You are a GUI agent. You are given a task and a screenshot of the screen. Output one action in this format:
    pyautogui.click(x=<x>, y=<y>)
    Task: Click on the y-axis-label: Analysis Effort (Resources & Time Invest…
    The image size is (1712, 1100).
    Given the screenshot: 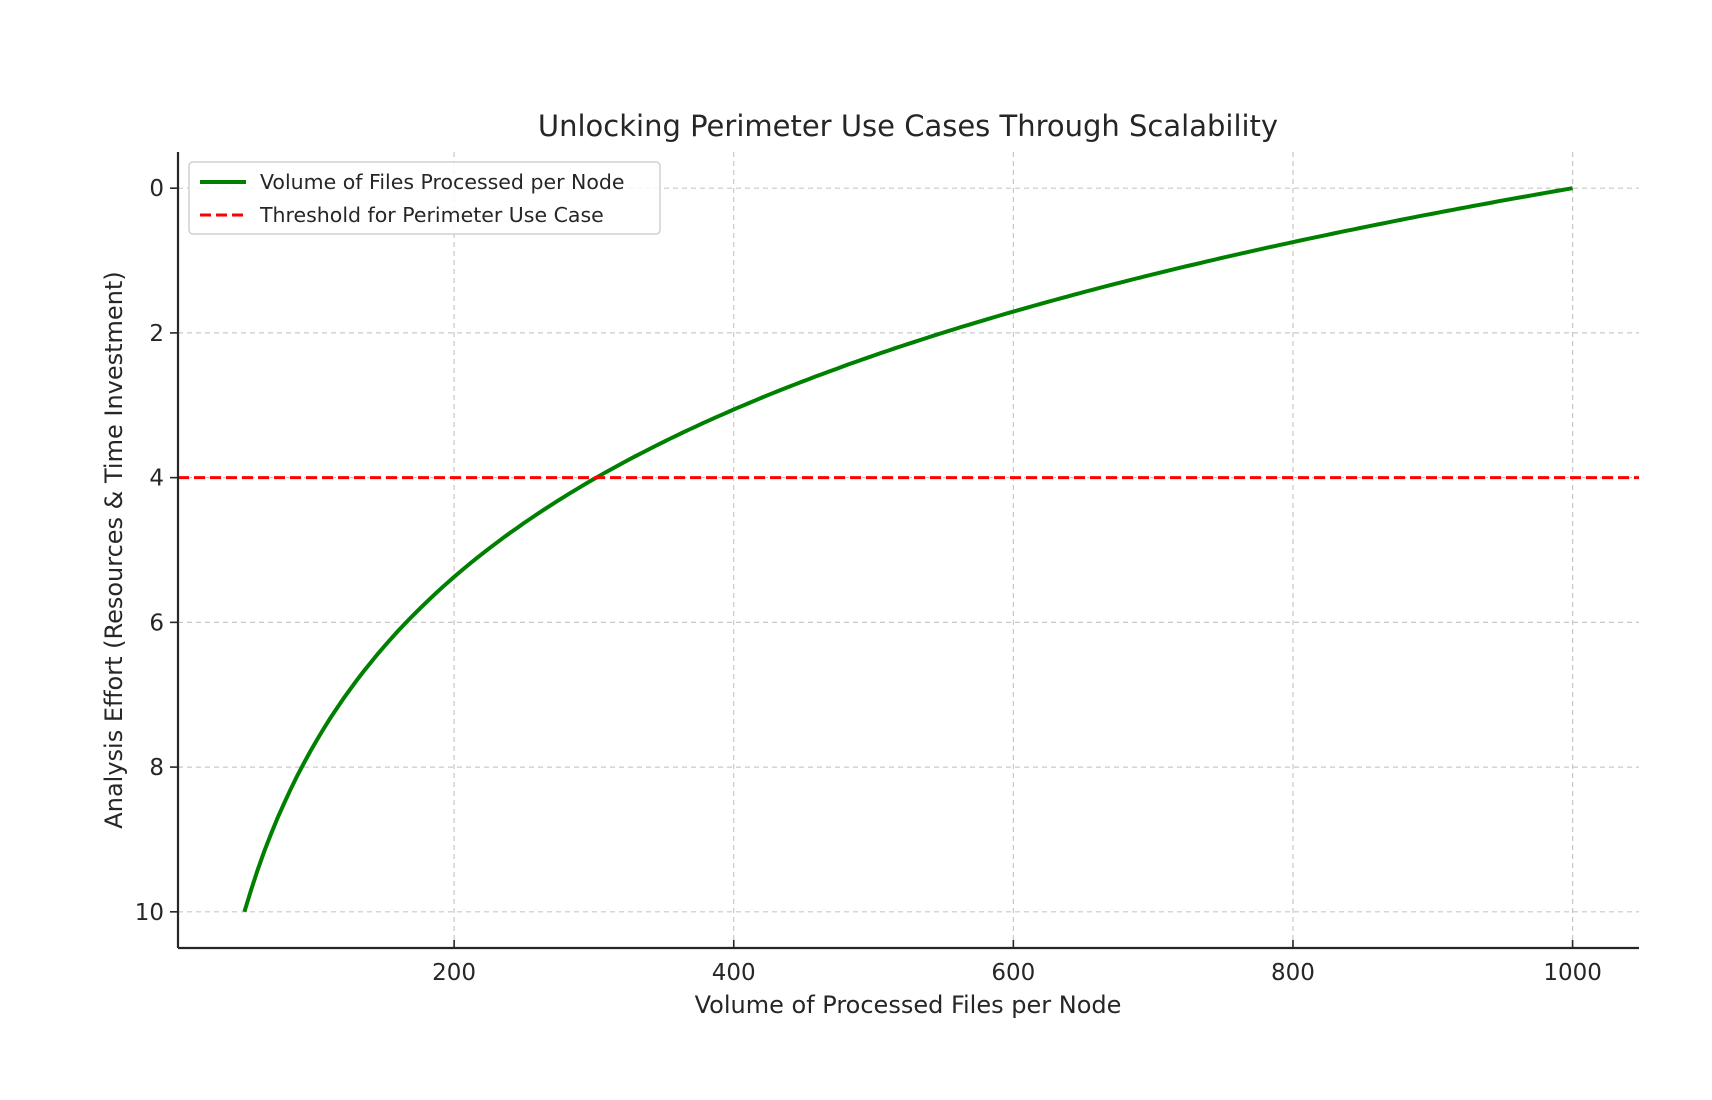 What is the action you would take?
    pyautogui.click(x=114, y=549)
    